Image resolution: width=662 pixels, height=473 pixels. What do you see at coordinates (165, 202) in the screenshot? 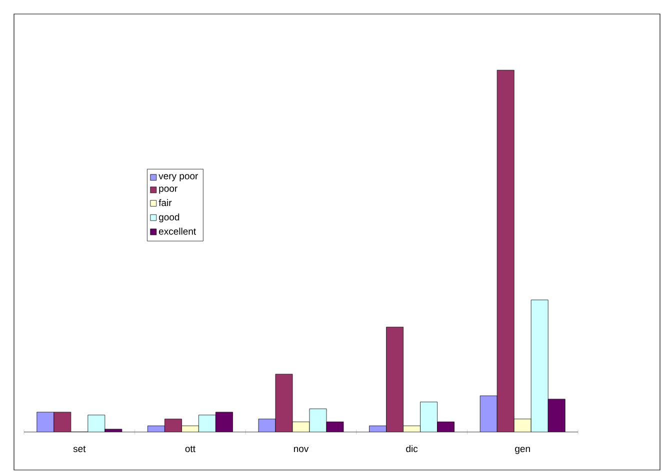
I see `legend-label: fair` at bounding box center [165, 202].